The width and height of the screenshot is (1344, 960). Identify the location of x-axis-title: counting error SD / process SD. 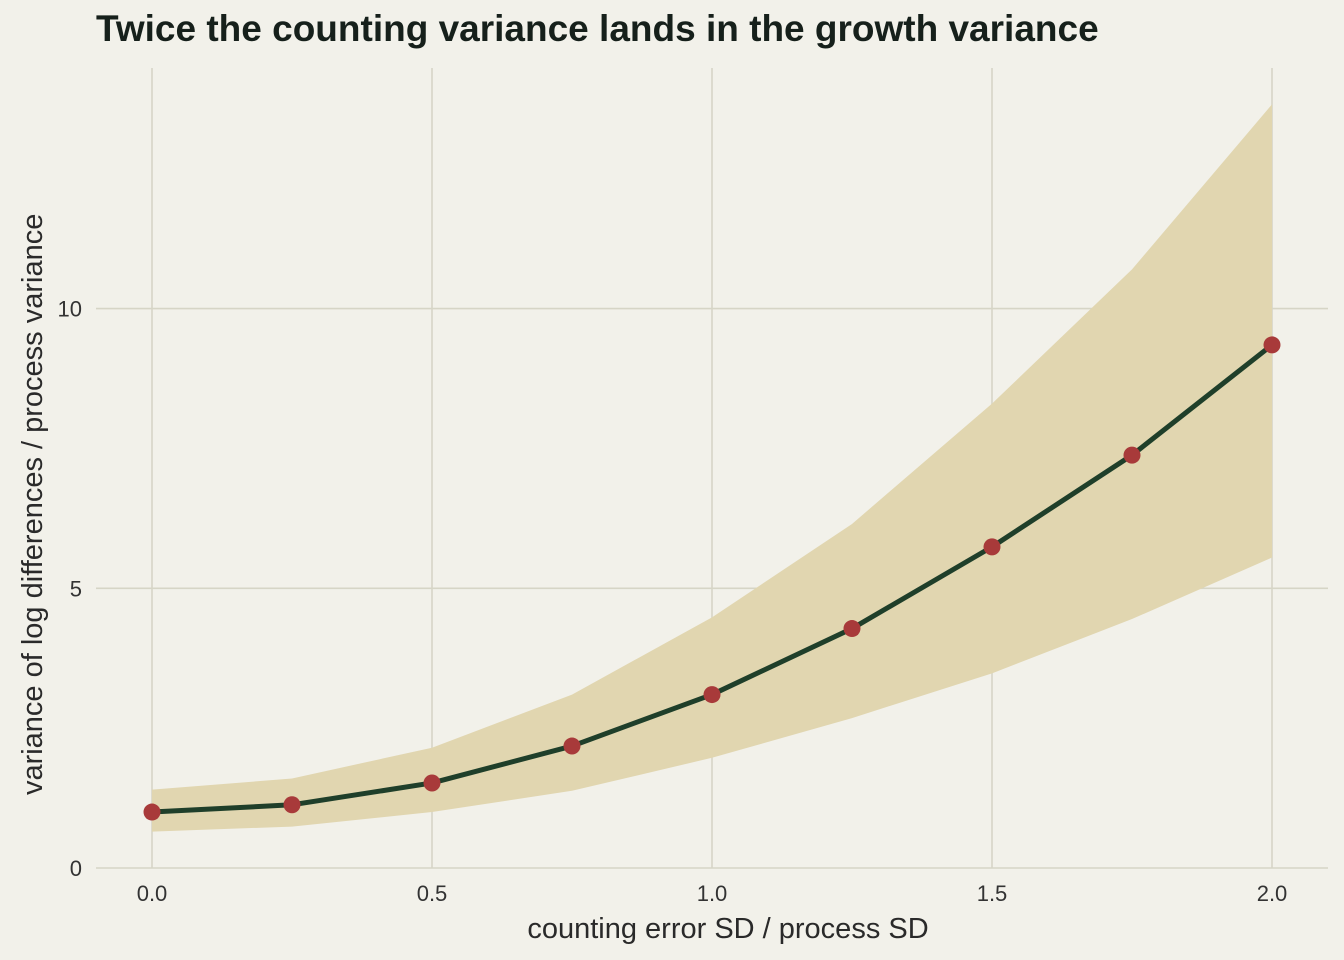
(727, 929).